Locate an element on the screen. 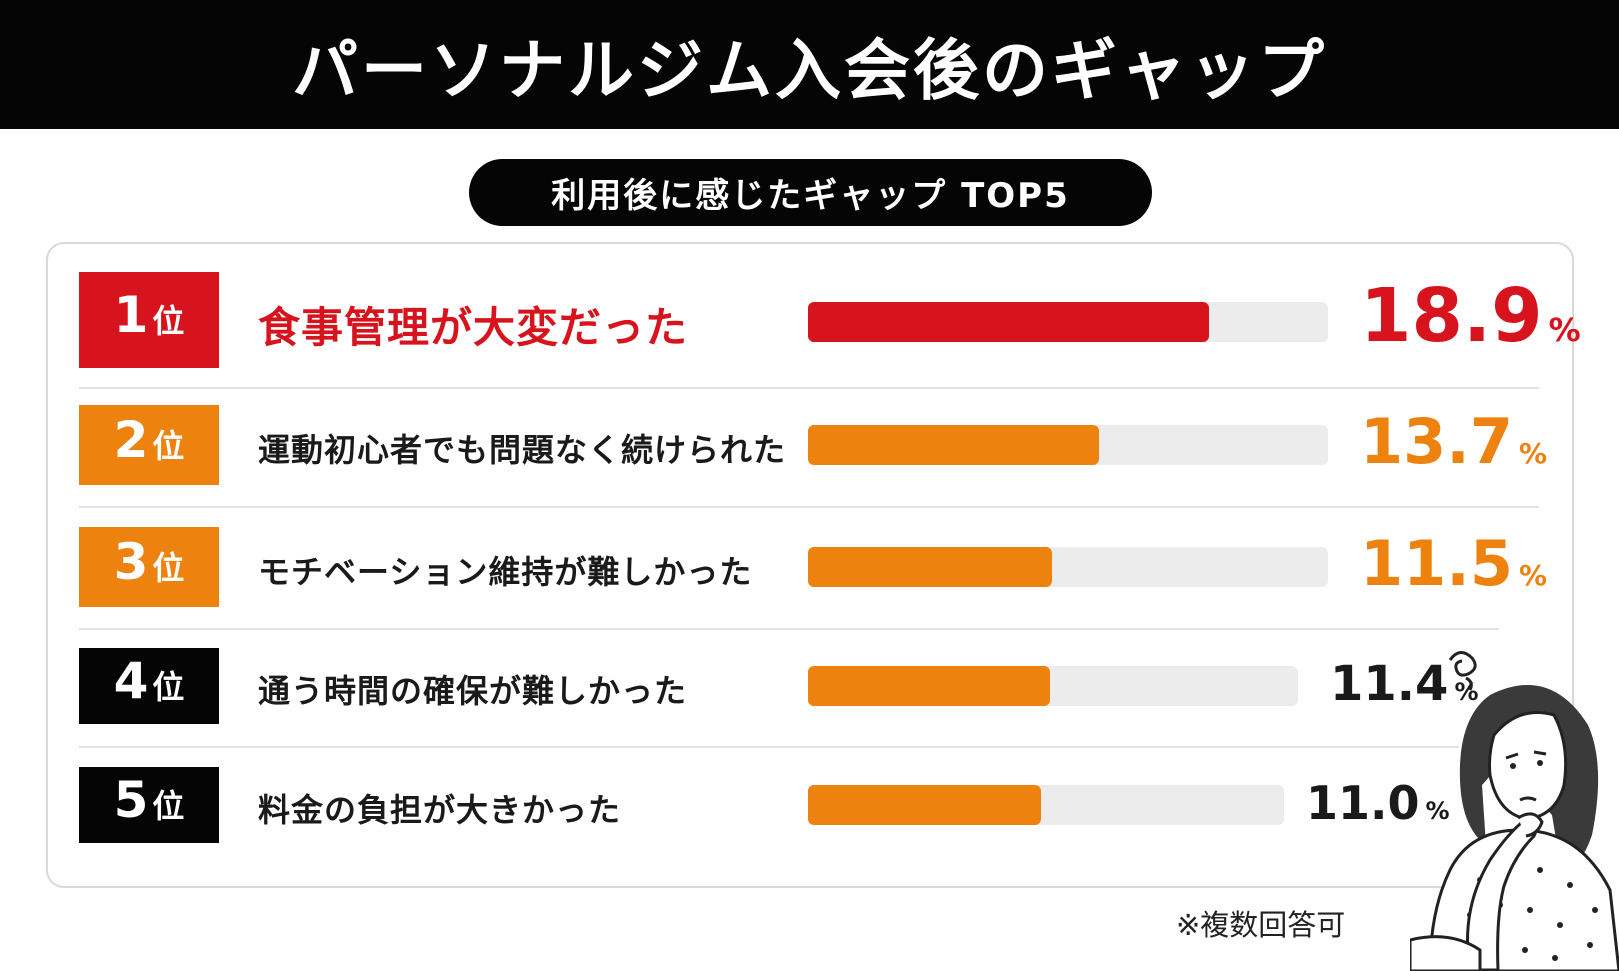 The height and width of the screenshot is (971, 1619). category-label: モチベーション維持が難しかった is located at coordinates (505, 572).